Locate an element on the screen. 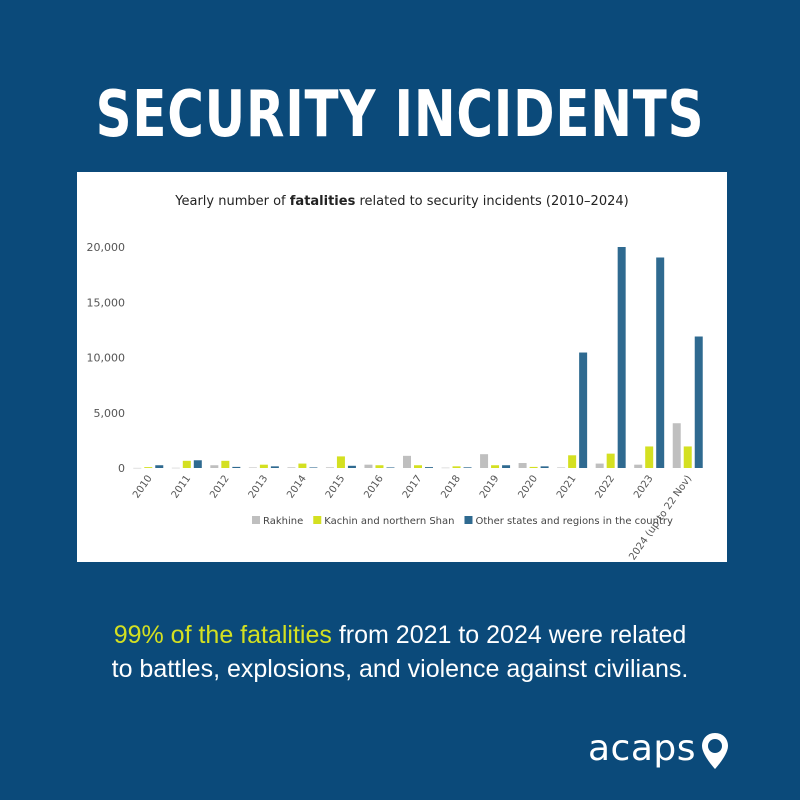 This screenshot has width=800, height=800. legend-label: Kachin and northern Shan is located at coordinates (389, 521).